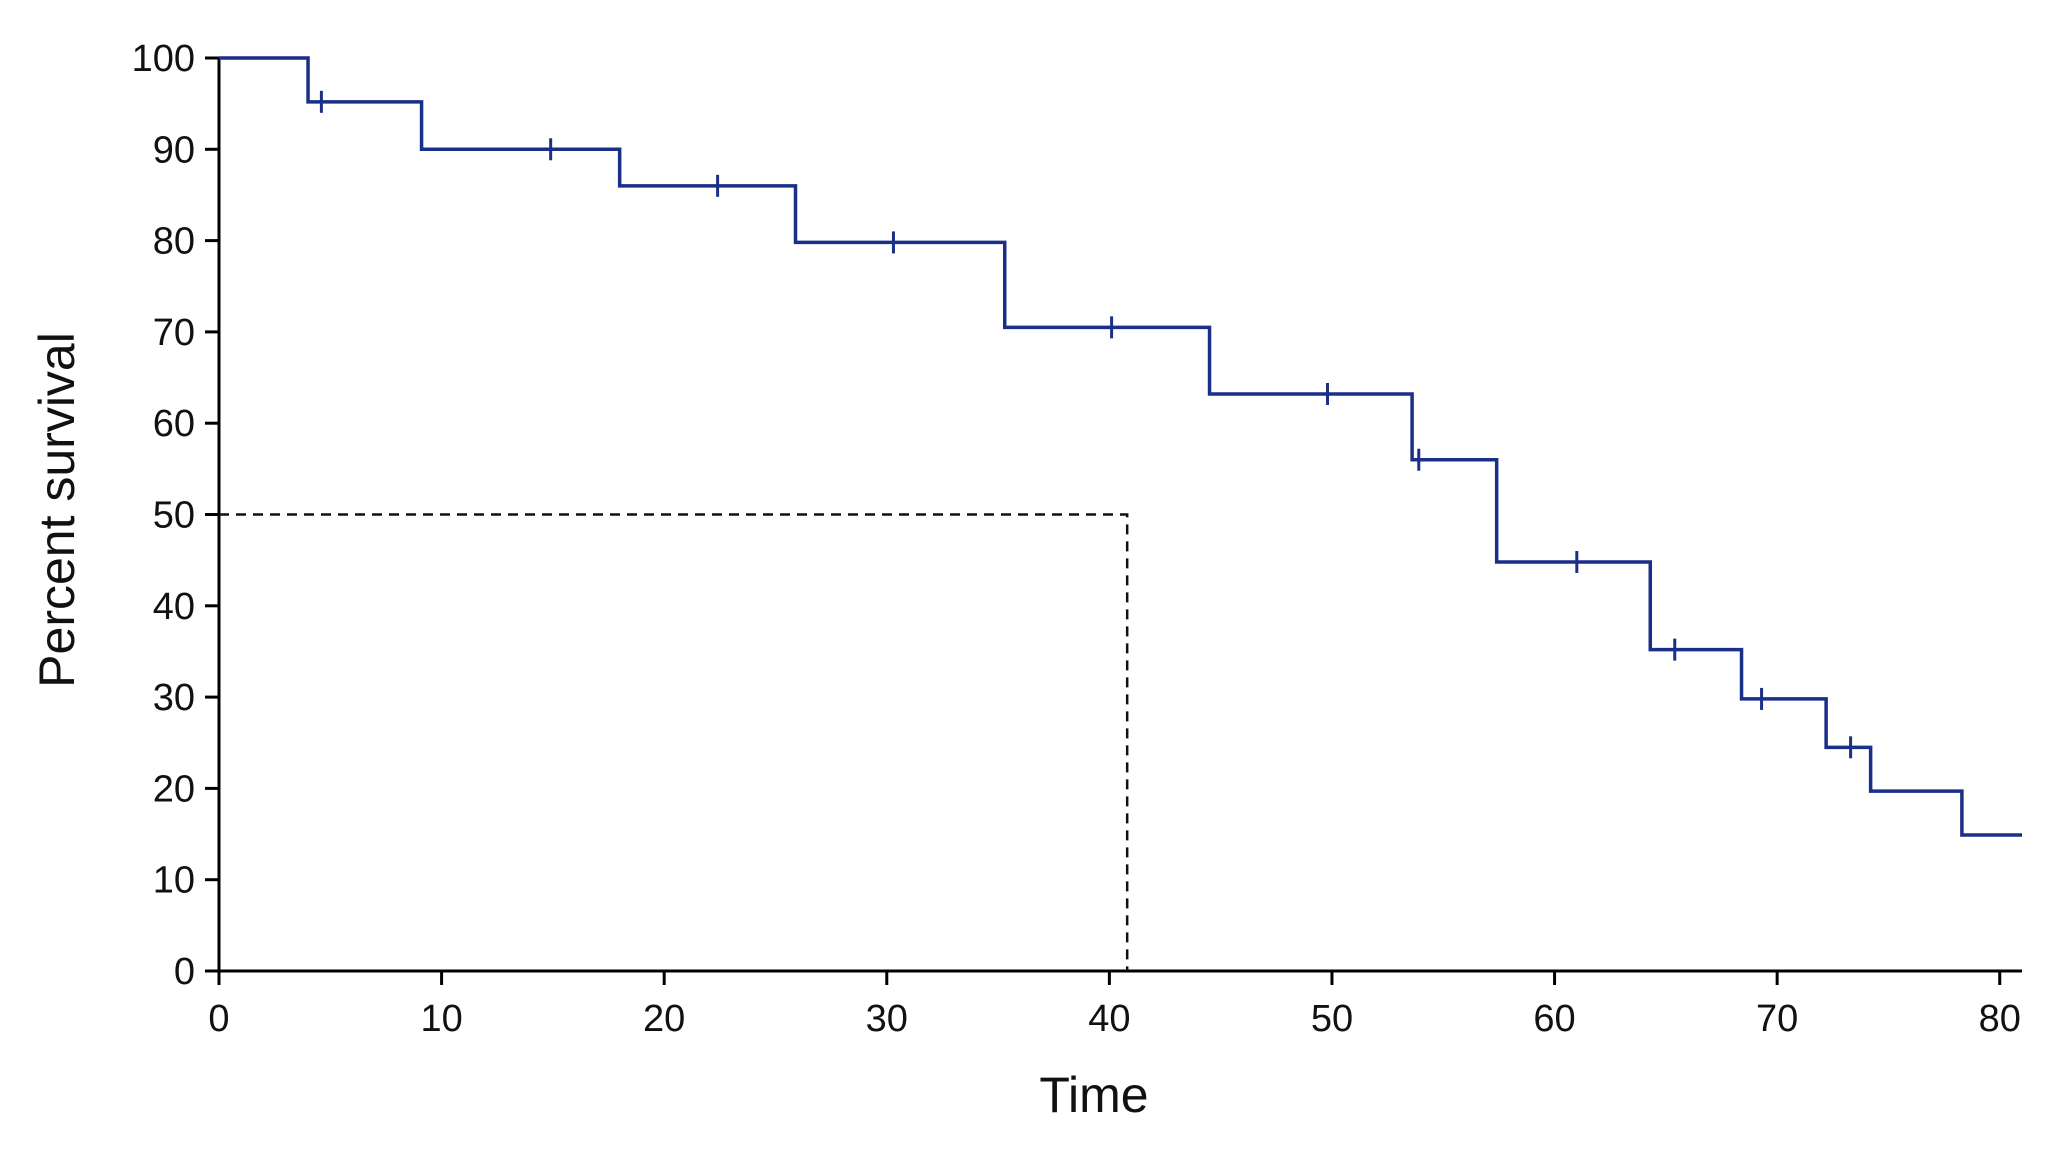  I want to click on y-tick-label: 70, so click(174, 333).